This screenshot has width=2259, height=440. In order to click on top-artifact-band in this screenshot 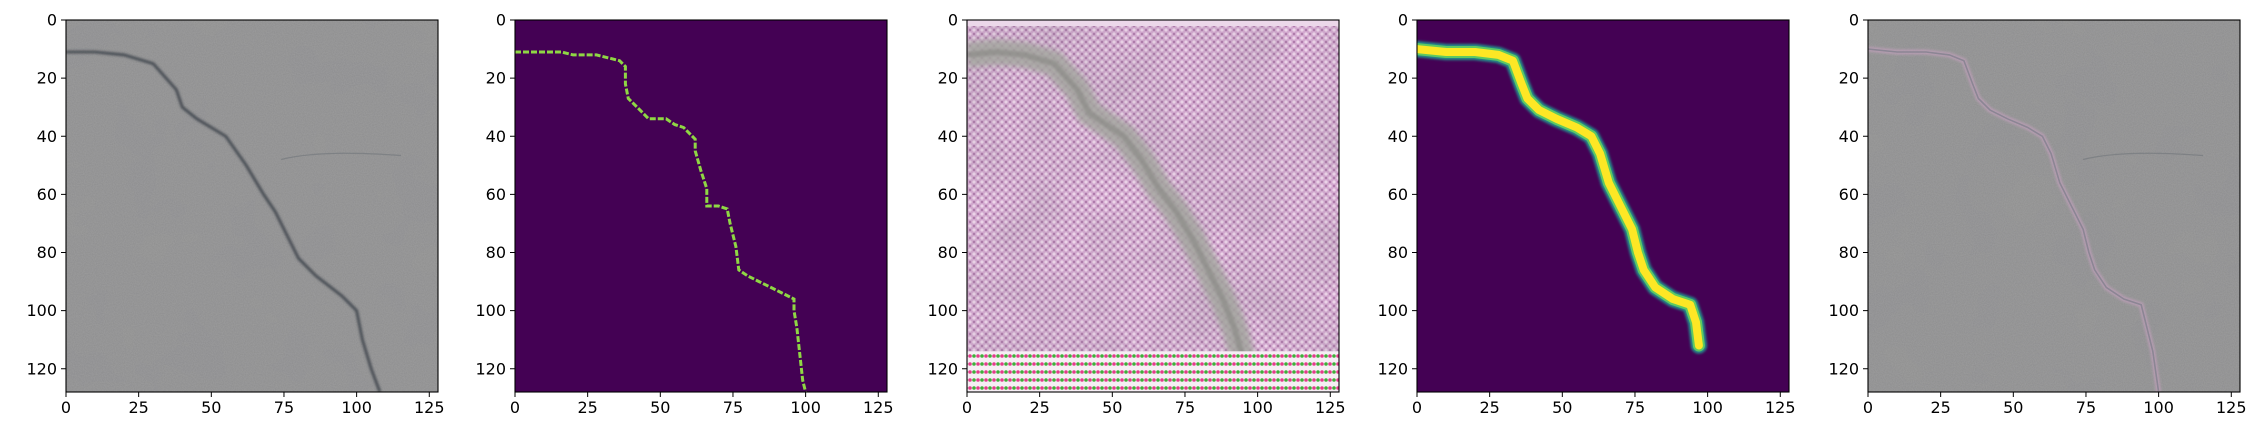, I will do `click(1153, 23)`.